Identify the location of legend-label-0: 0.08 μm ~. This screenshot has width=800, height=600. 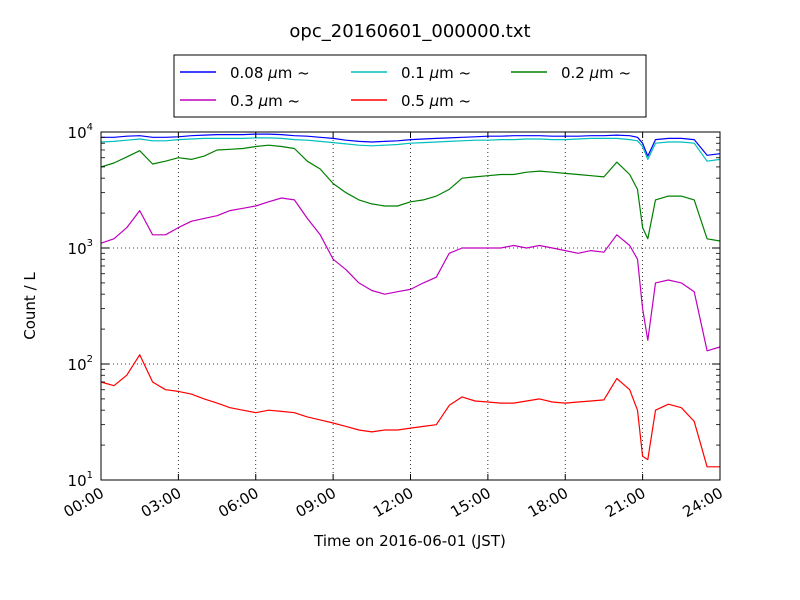
(270, 73).